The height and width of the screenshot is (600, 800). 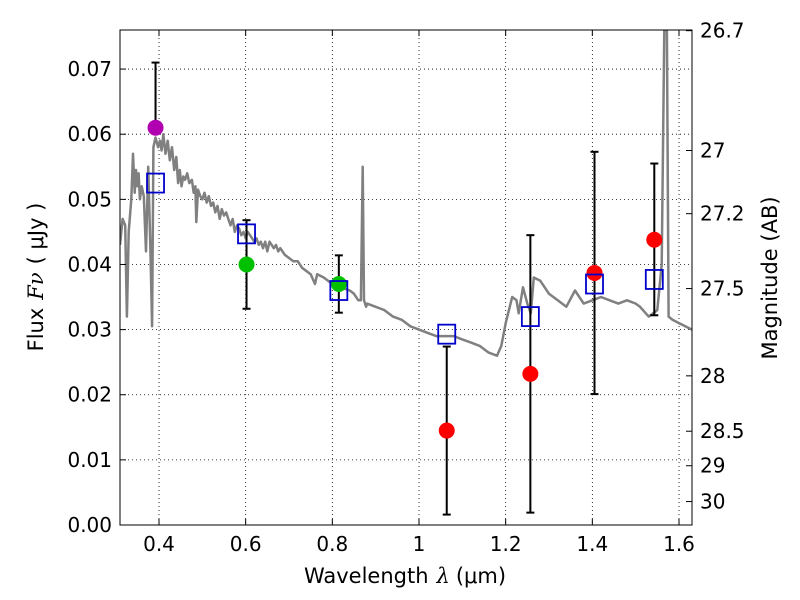 I want to click on y-tick-label: 0.04, so click(x=89, y=264).